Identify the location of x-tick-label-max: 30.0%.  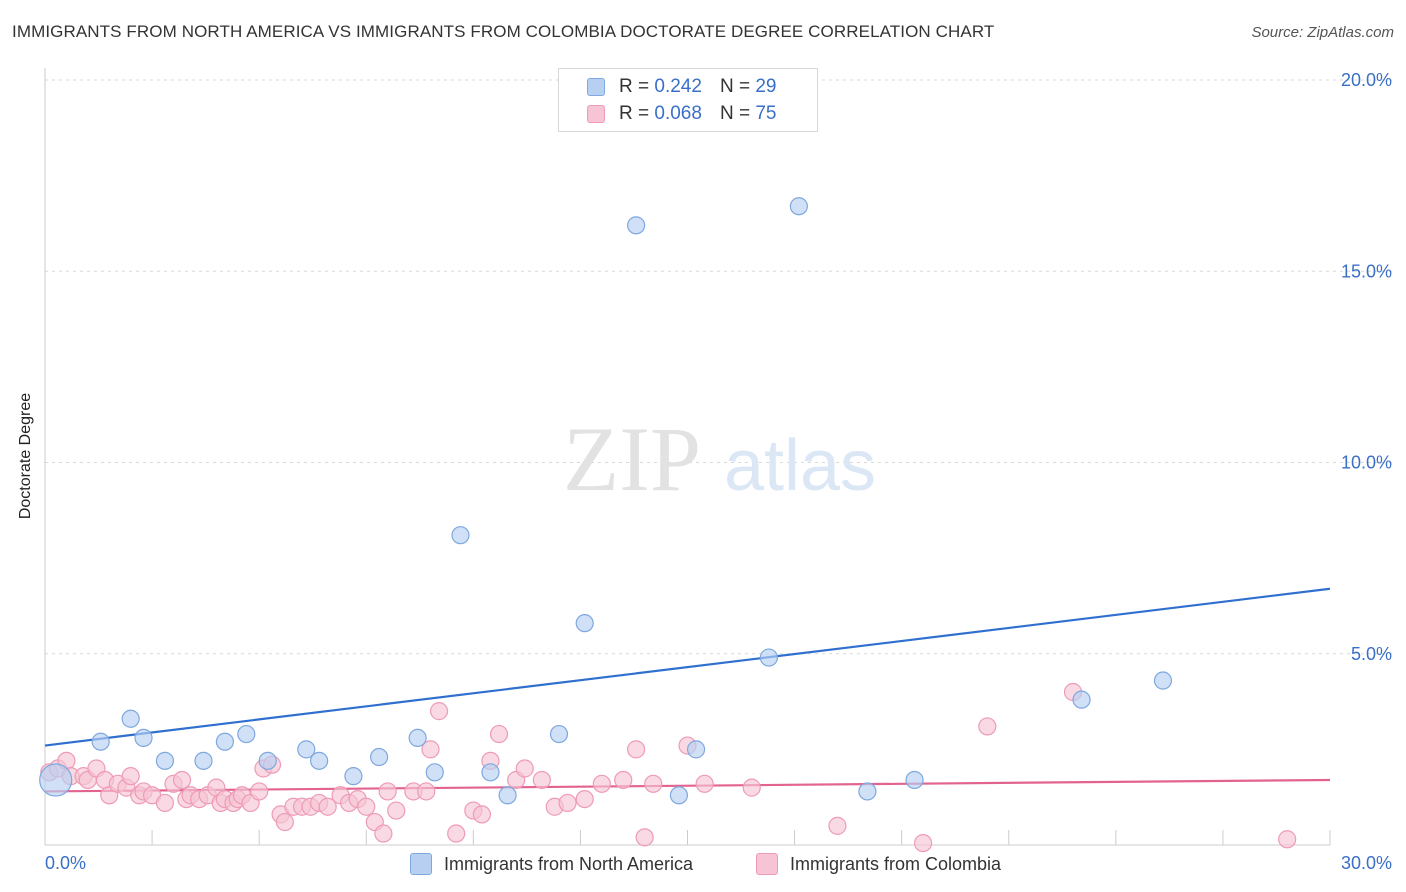
(1366, 863).